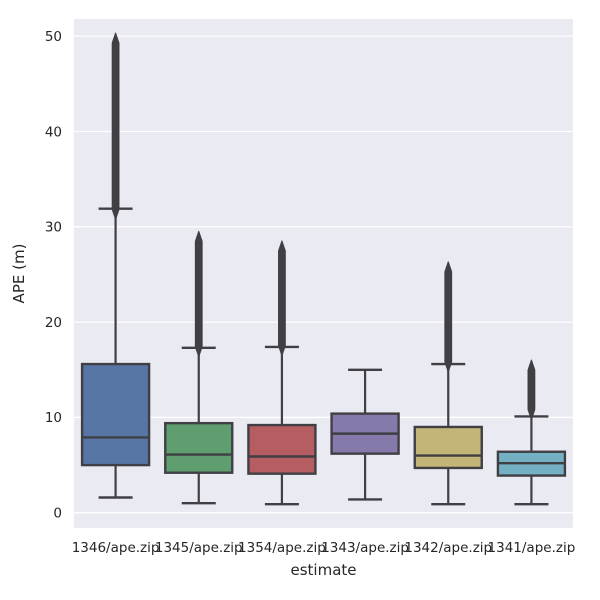 This screenshot has width=600, height=600. Describe the element at coordinates (53, 132) in the screenshot. I see `y-tick-label: 40` at that location.